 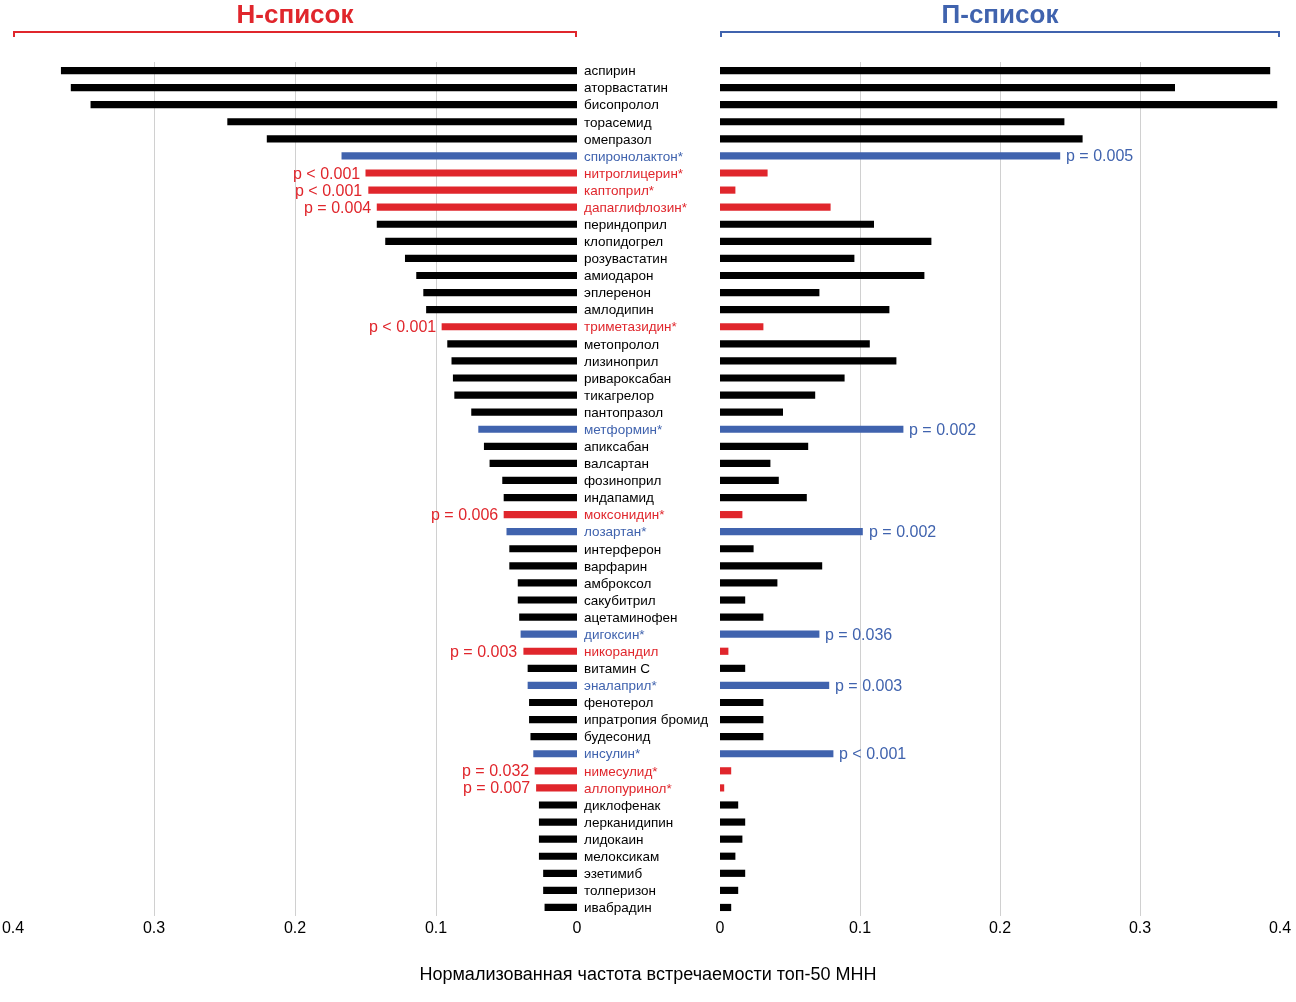 What do you see at coordinates (338, 207) in the screenshot?
I see `annotation: p = 0.004` at bounding box center [338, 207].